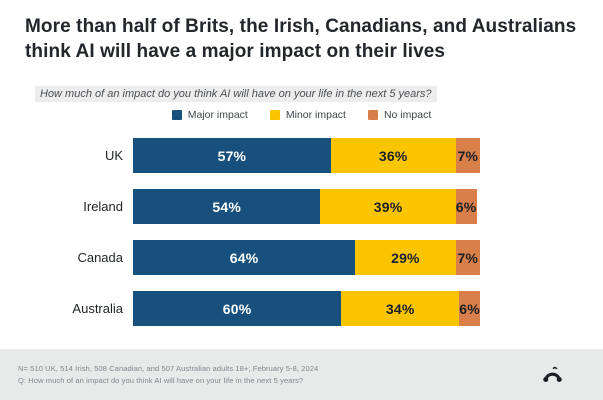  I want to click on bar-row: UK 57% 36% 7%, so click(301, 155).